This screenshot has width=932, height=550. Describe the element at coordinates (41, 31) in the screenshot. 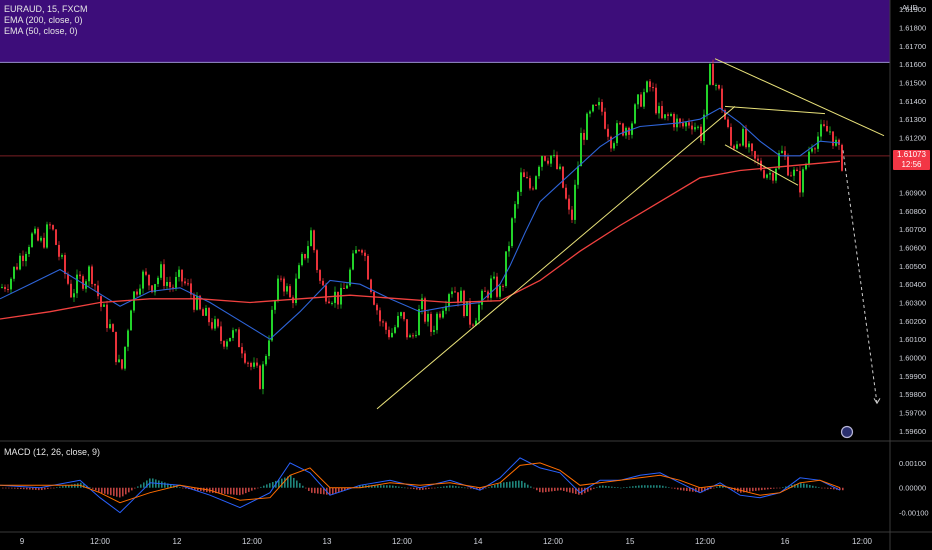

I see `ema50-legend: EMA (50, close, 0)` at that location.